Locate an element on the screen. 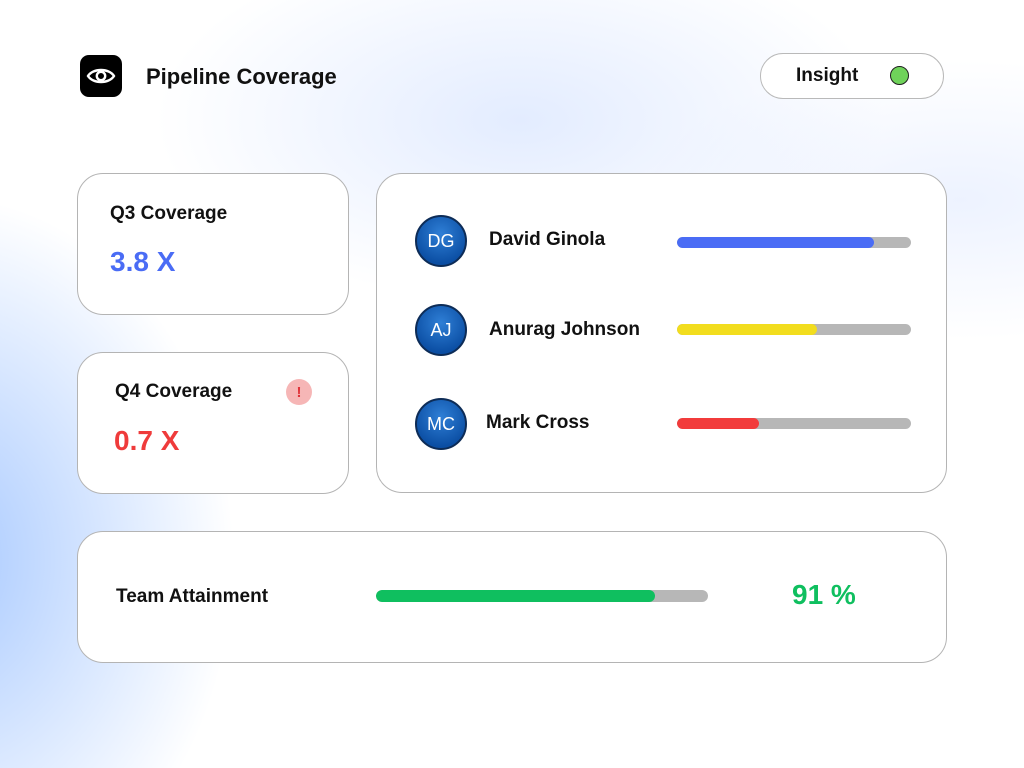  avatar: AJ is located at coordinates (441, 330).